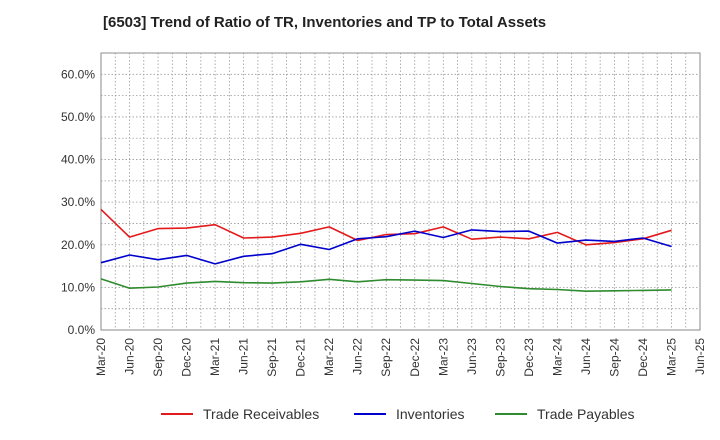 The width and height of the screenshot is (720, 440). What do you see at coordinates (272, 357) in the screenshot?
I see `x-tick-label: Sep-21` at bounding box center [272, 357].